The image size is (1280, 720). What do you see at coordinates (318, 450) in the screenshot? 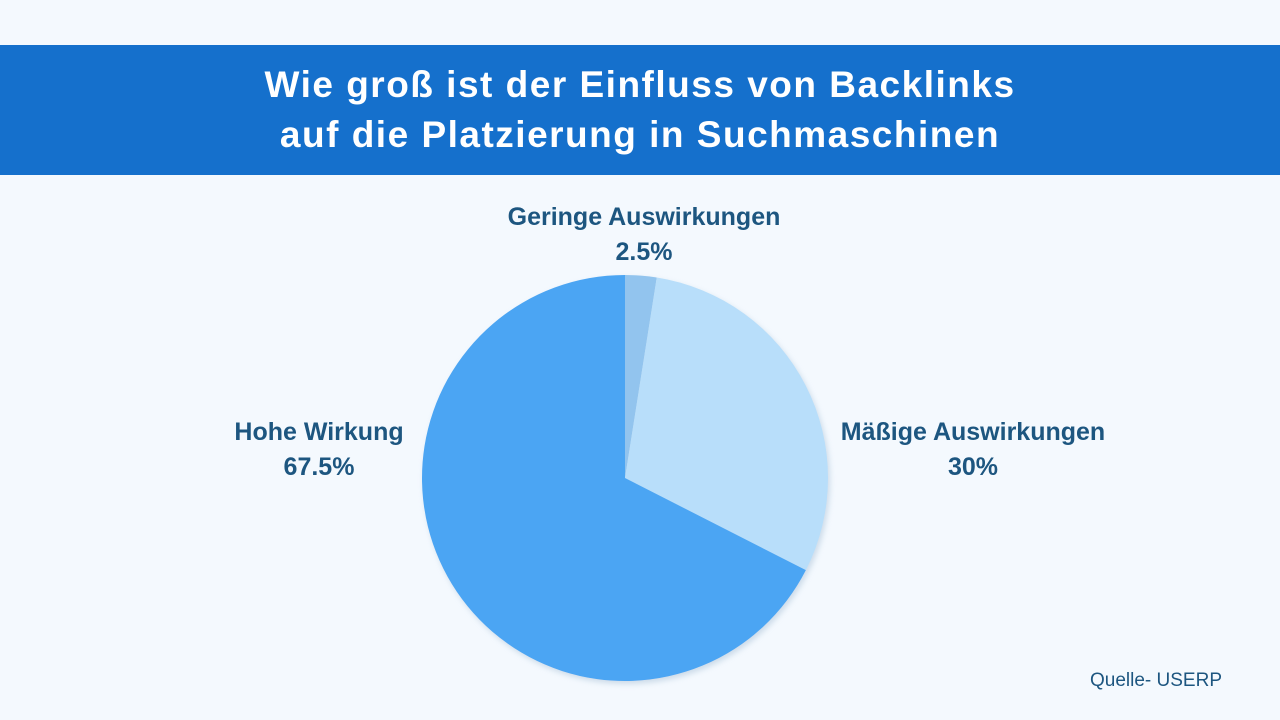
I see `slice-label-hohe: Hohe Wirkung 67.5%` at bounding box center [318, 450].